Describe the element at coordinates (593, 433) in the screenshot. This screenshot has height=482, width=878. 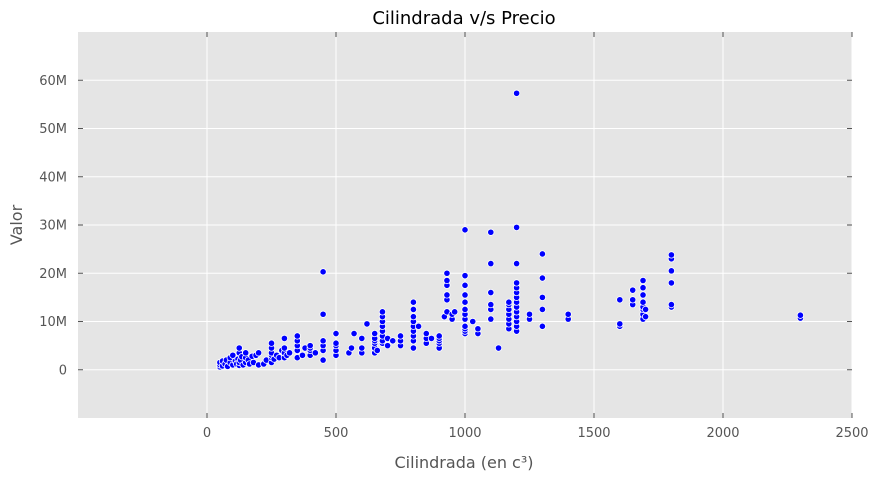
I see `x-tick-label: 1500` at that location.